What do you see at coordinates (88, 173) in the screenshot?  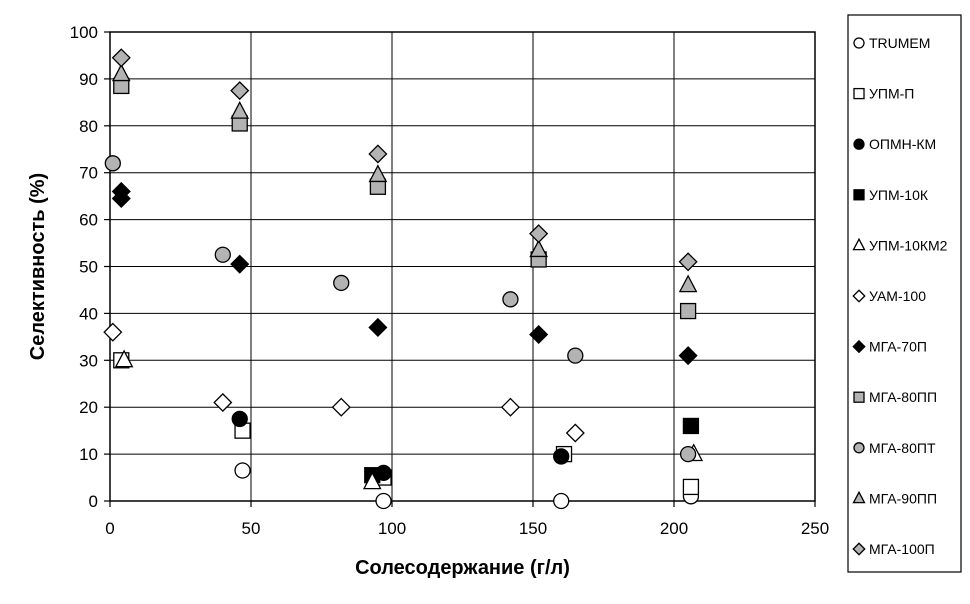 I see `y-tick-label: 70` at bounding box center [88, 173].